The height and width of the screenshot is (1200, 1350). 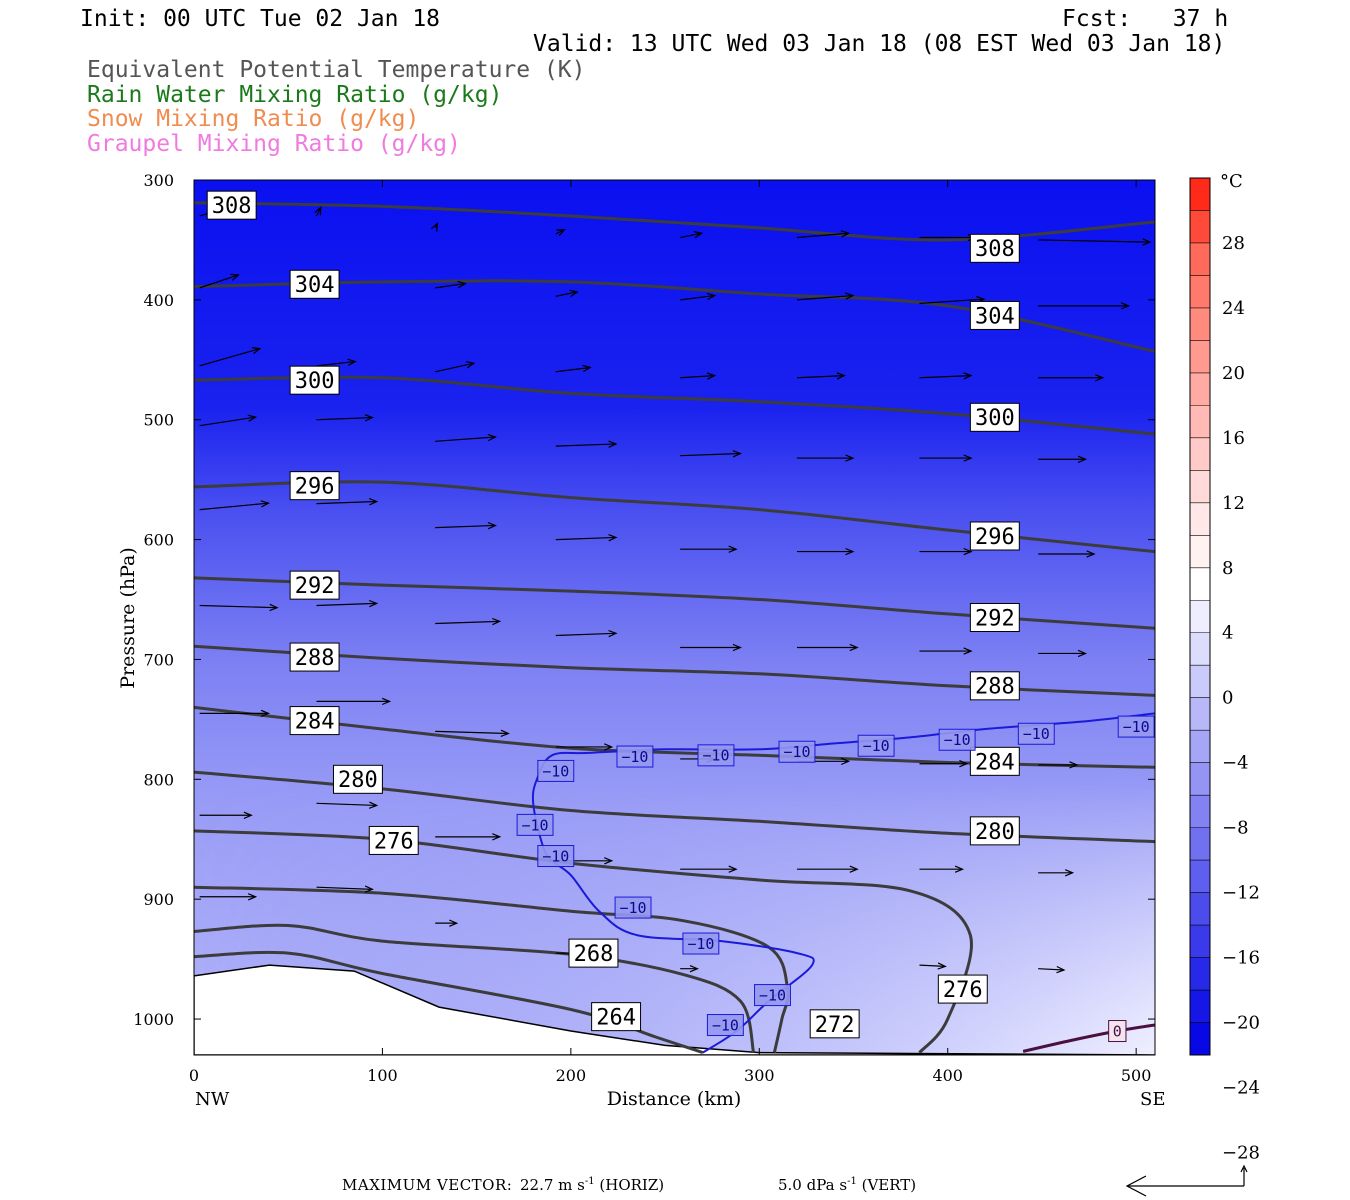 What do you see at coordinates (128, 618) in the screenshot?
I see `y-axis-title: Pressure (hPa)` at bounding box center [128, 618].